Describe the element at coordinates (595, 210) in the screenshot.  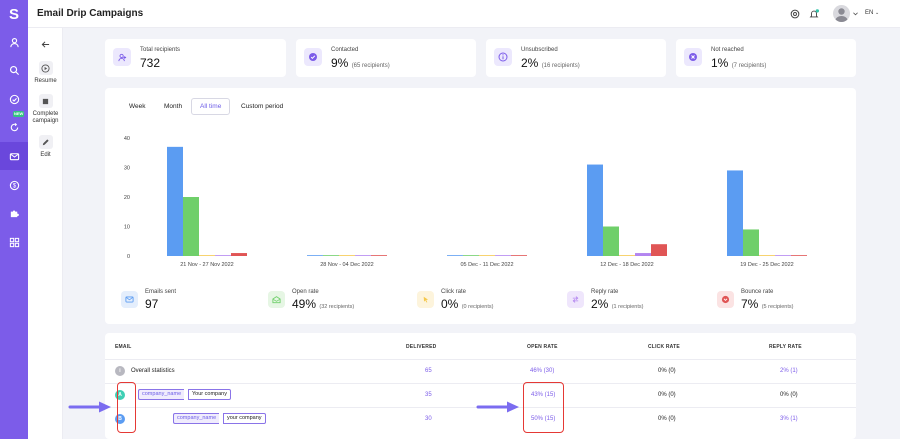
I see `bar-emails-sent` at that location.